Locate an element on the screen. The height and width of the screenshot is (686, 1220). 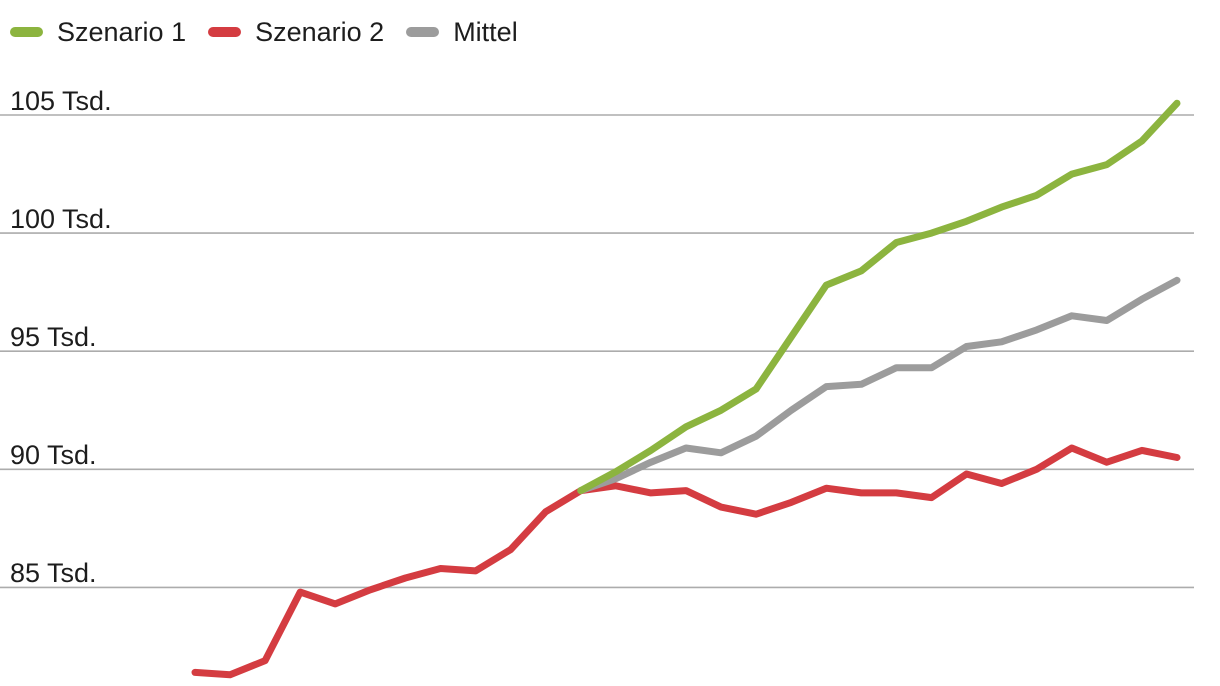
y-axis-tick-label: 90 Tsd. is located at coordinates (53, 455).